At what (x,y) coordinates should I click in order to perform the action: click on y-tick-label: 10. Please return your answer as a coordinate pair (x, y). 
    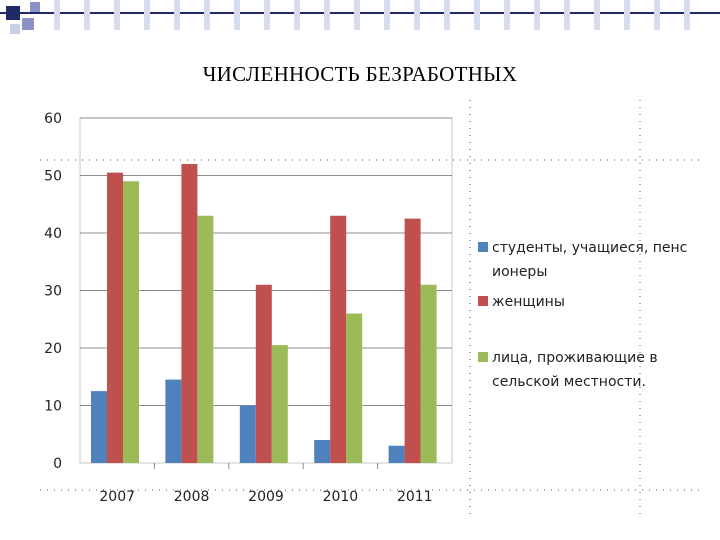
    Looking at the image, I should click on (53, 407).